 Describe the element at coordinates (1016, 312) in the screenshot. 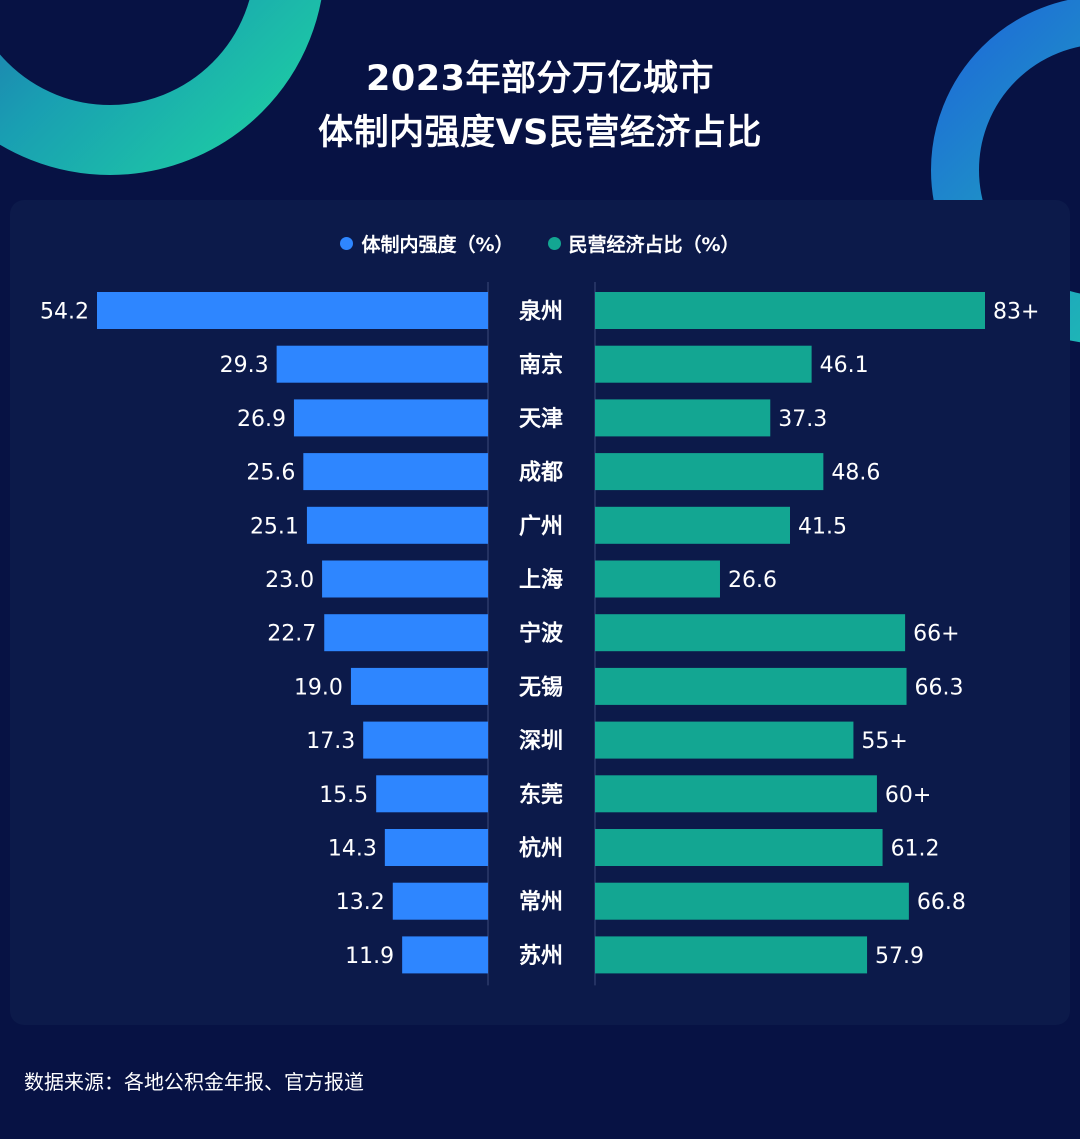

I see `right-value-label: 83+` at that location.